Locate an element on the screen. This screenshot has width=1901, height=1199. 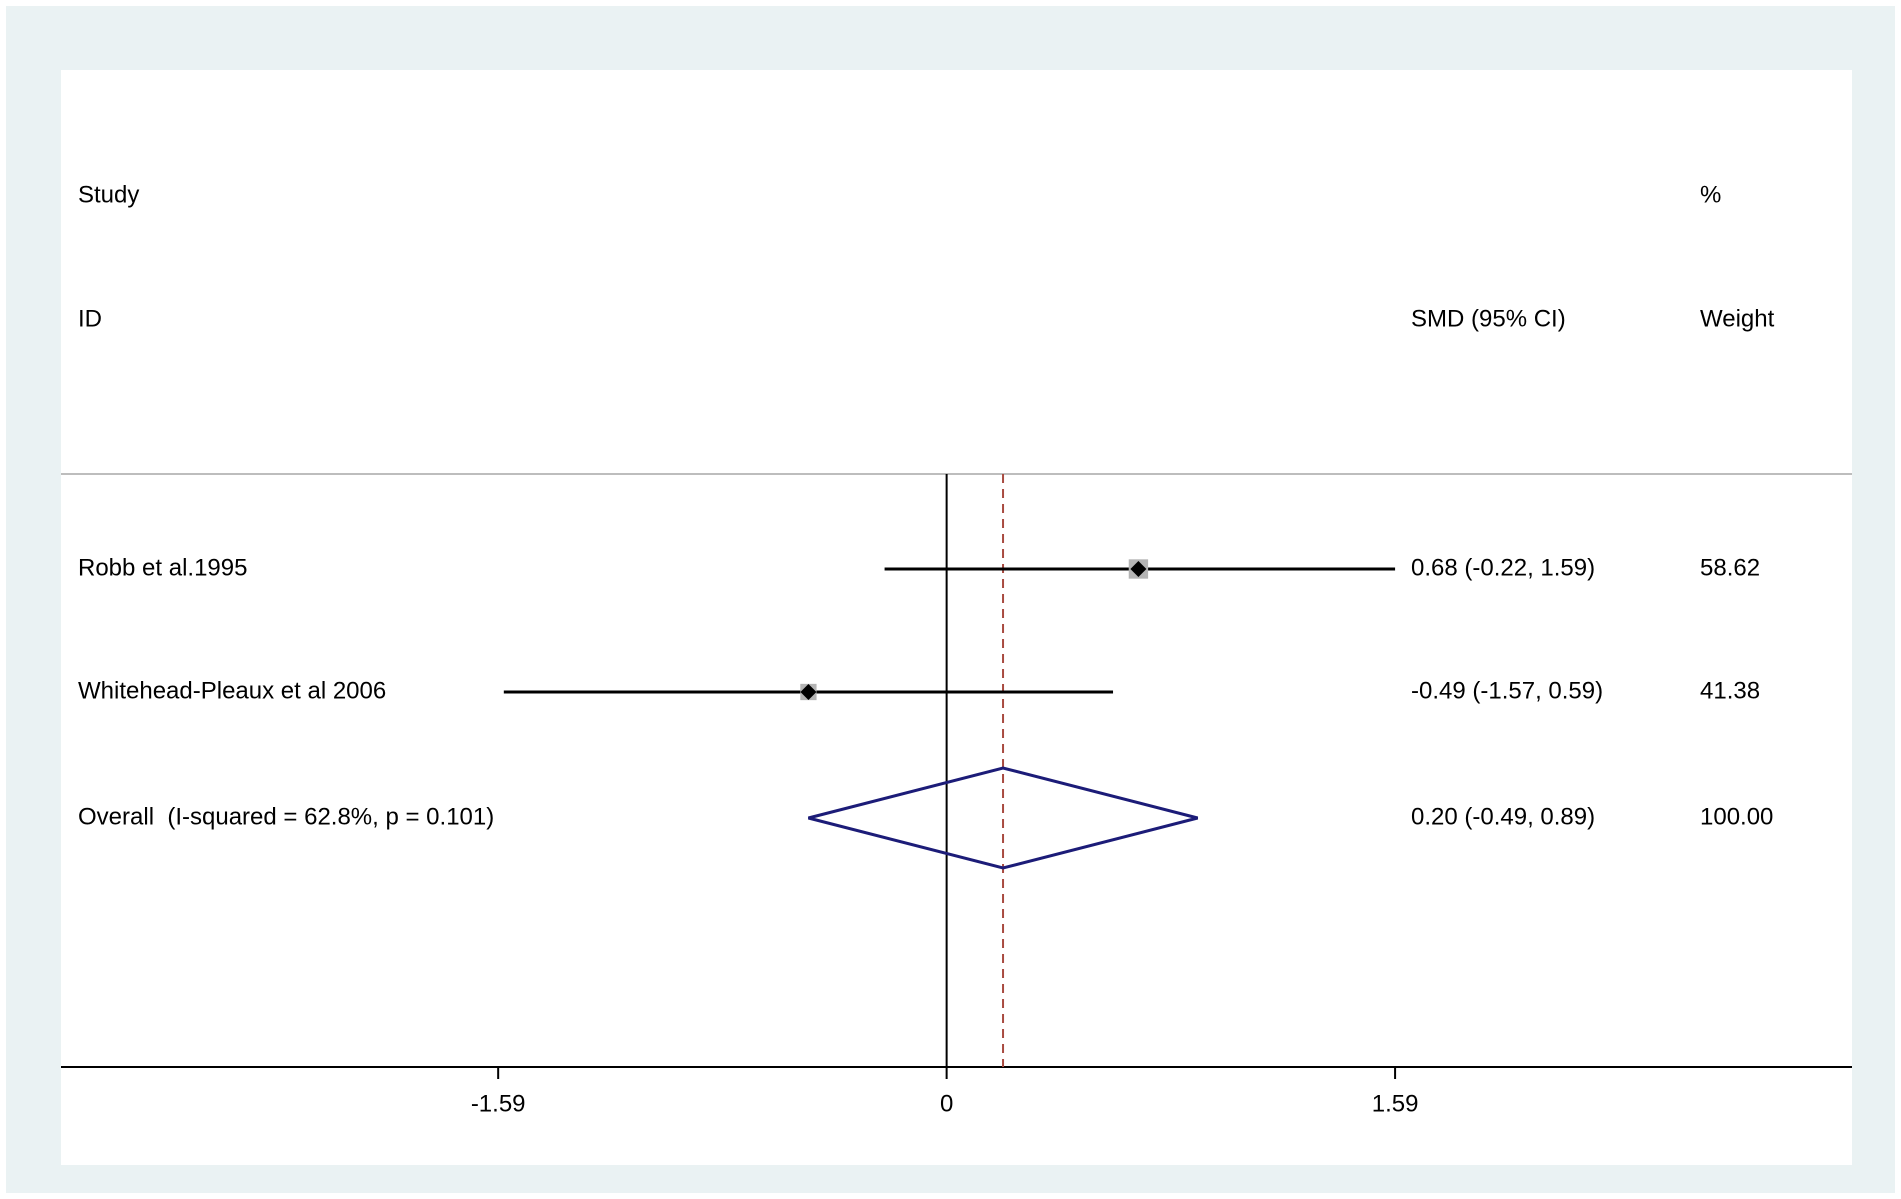
effect-label: 0.20 (-0.49, 0.89) is located at coordinates (1503, 816).